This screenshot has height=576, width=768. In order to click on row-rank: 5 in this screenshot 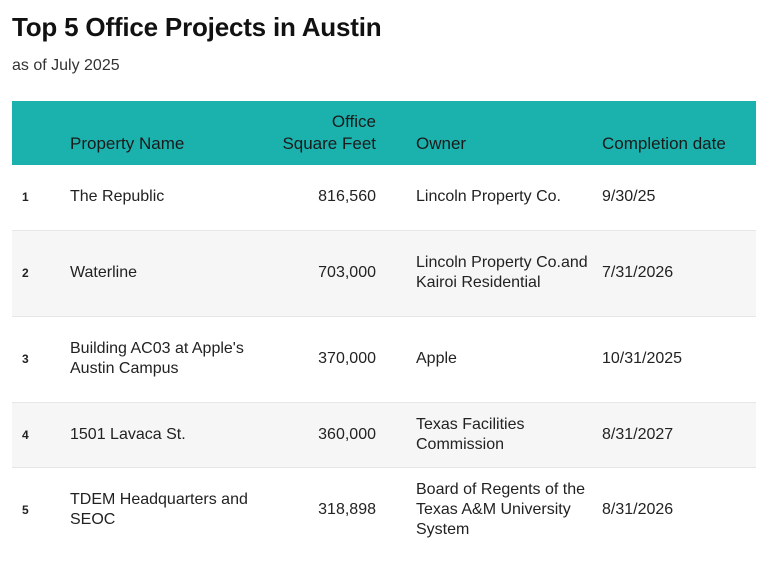, I will do `click(25, 510)`.